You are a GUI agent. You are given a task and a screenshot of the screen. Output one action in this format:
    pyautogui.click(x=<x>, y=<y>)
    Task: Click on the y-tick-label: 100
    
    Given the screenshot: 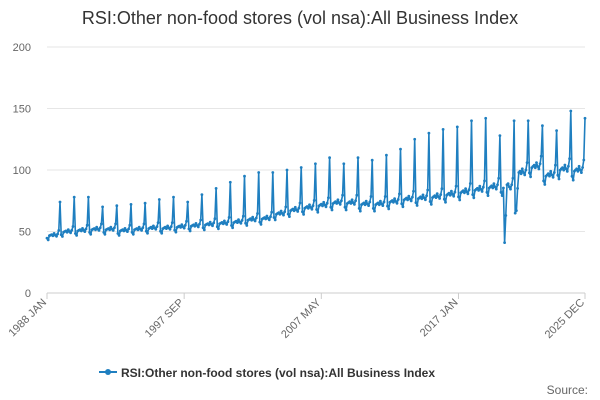 What is the action you would take?
    pyautogui.click(x=22, y=171)
    